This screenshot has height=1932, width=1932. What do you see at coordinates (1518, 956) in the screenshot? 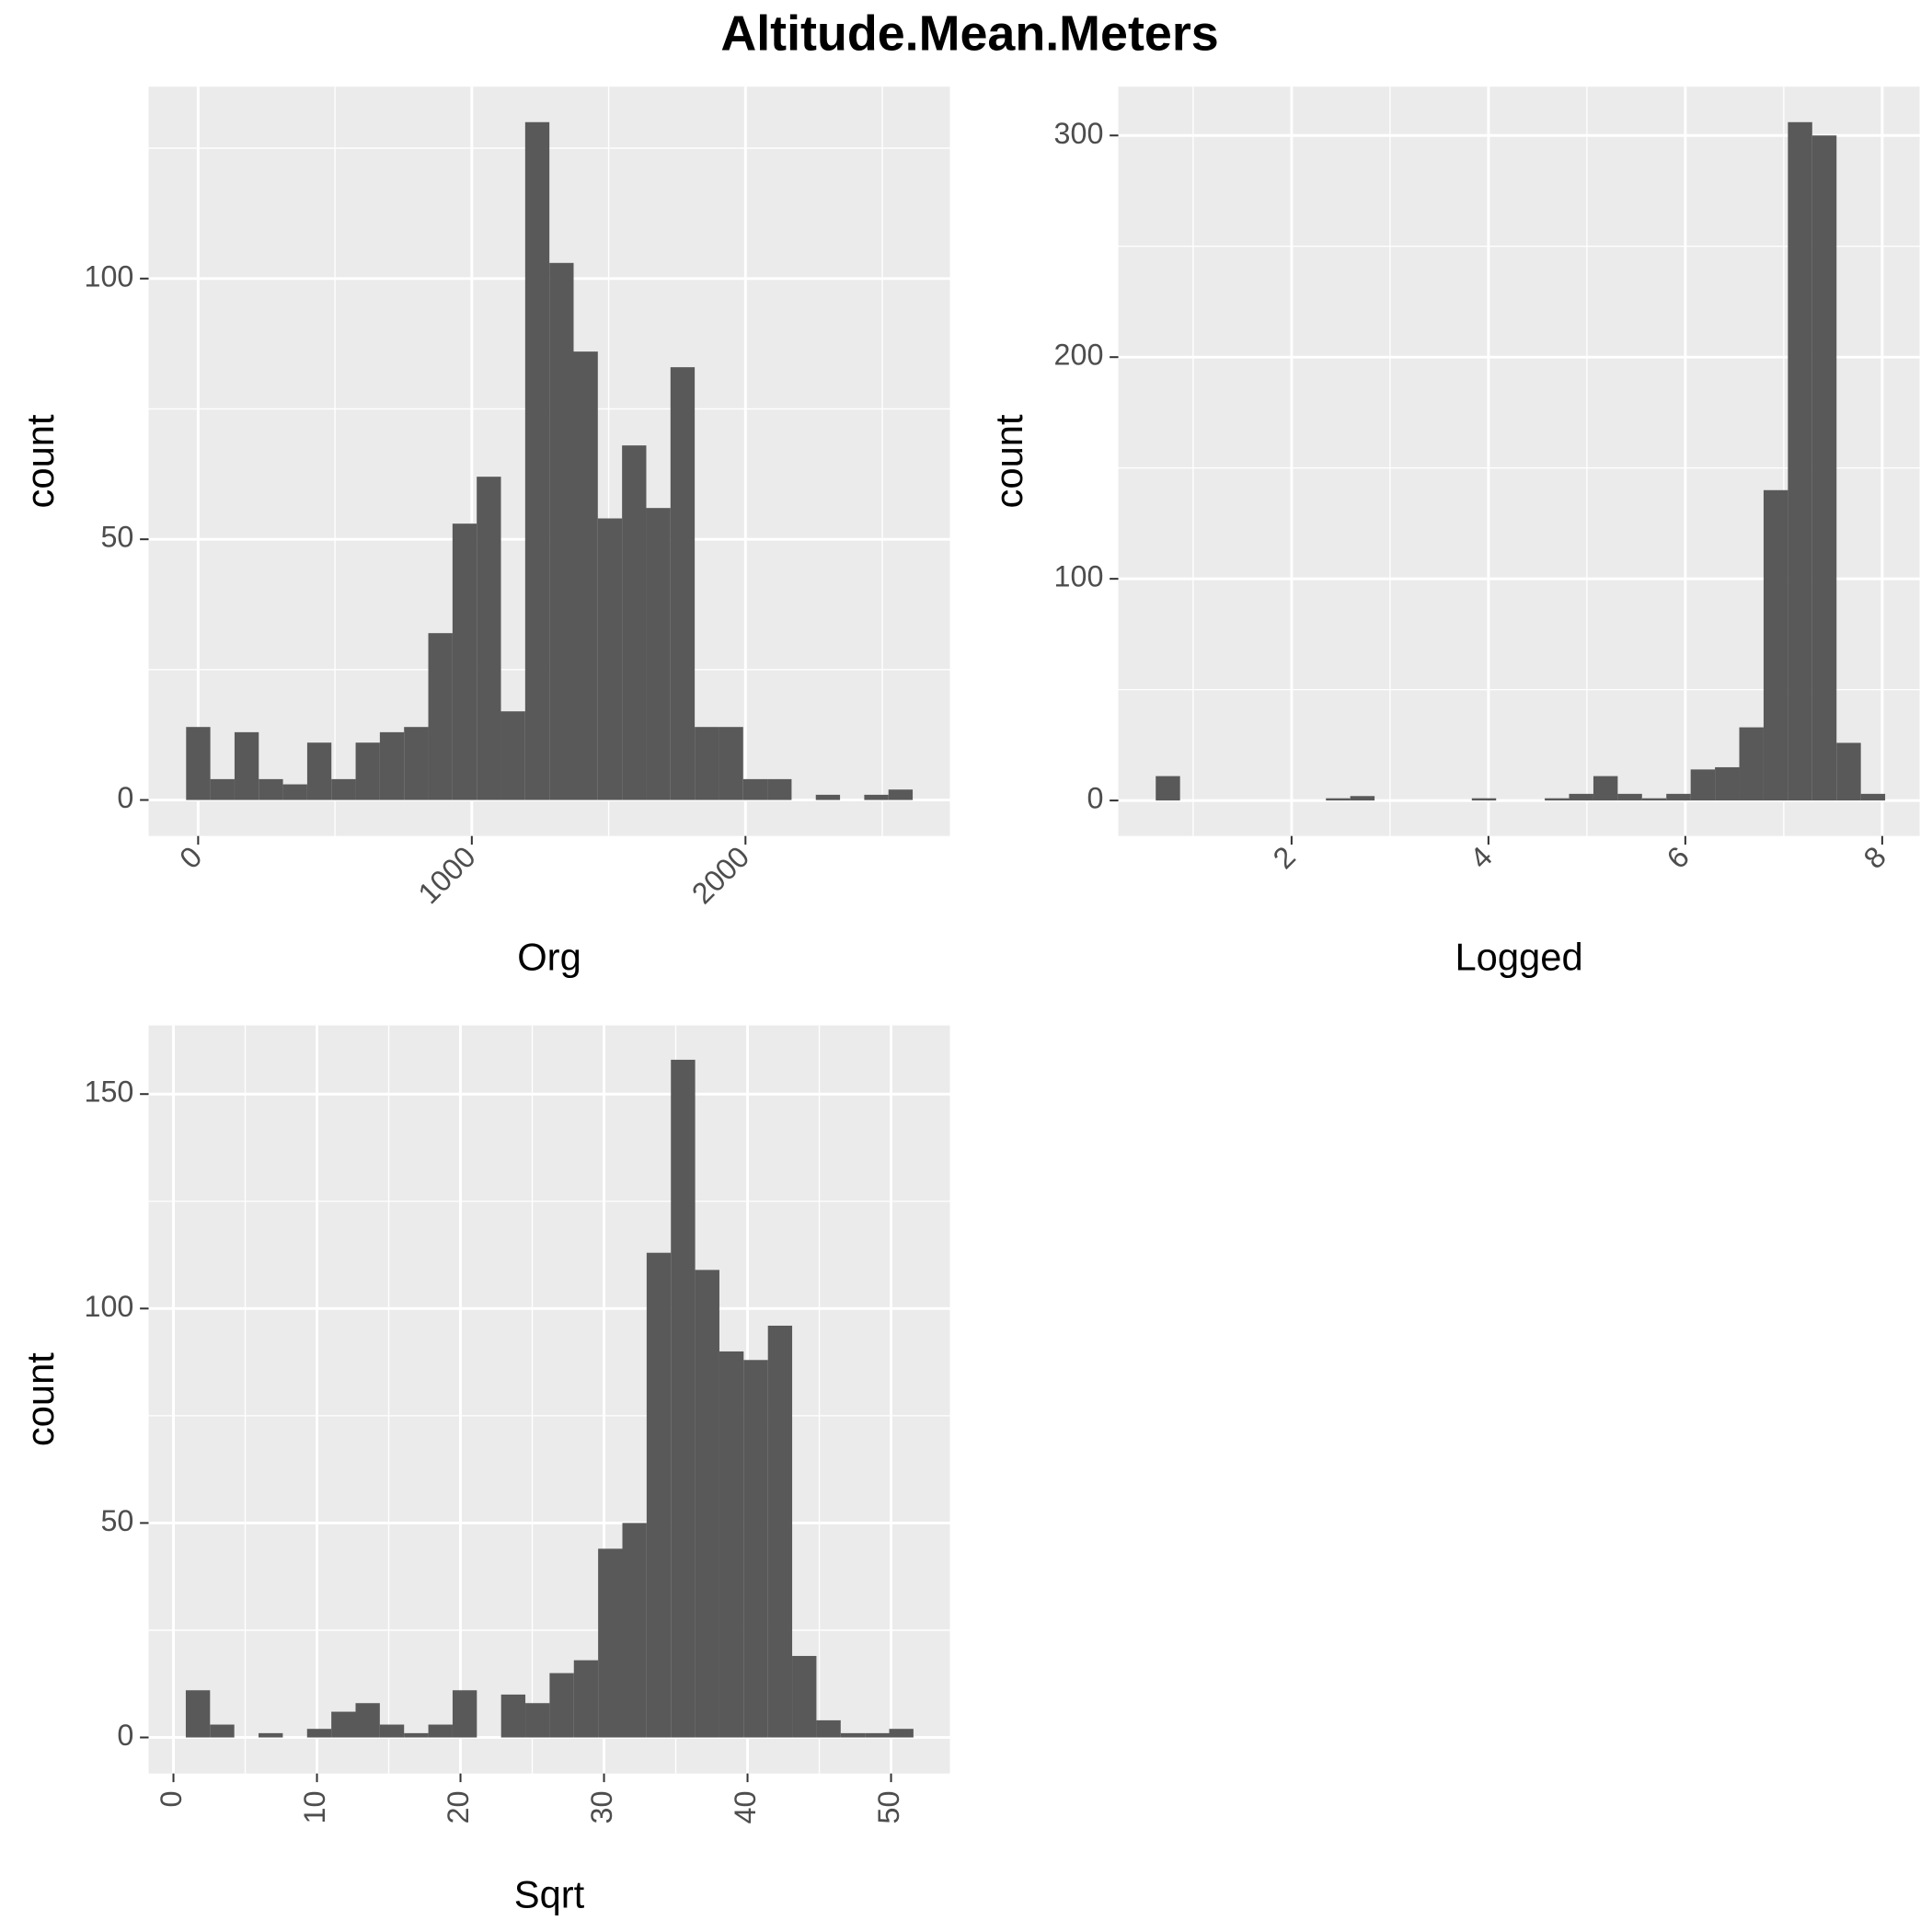
I see `x-axis-title: Logged` at bounding box center [1518, 956].